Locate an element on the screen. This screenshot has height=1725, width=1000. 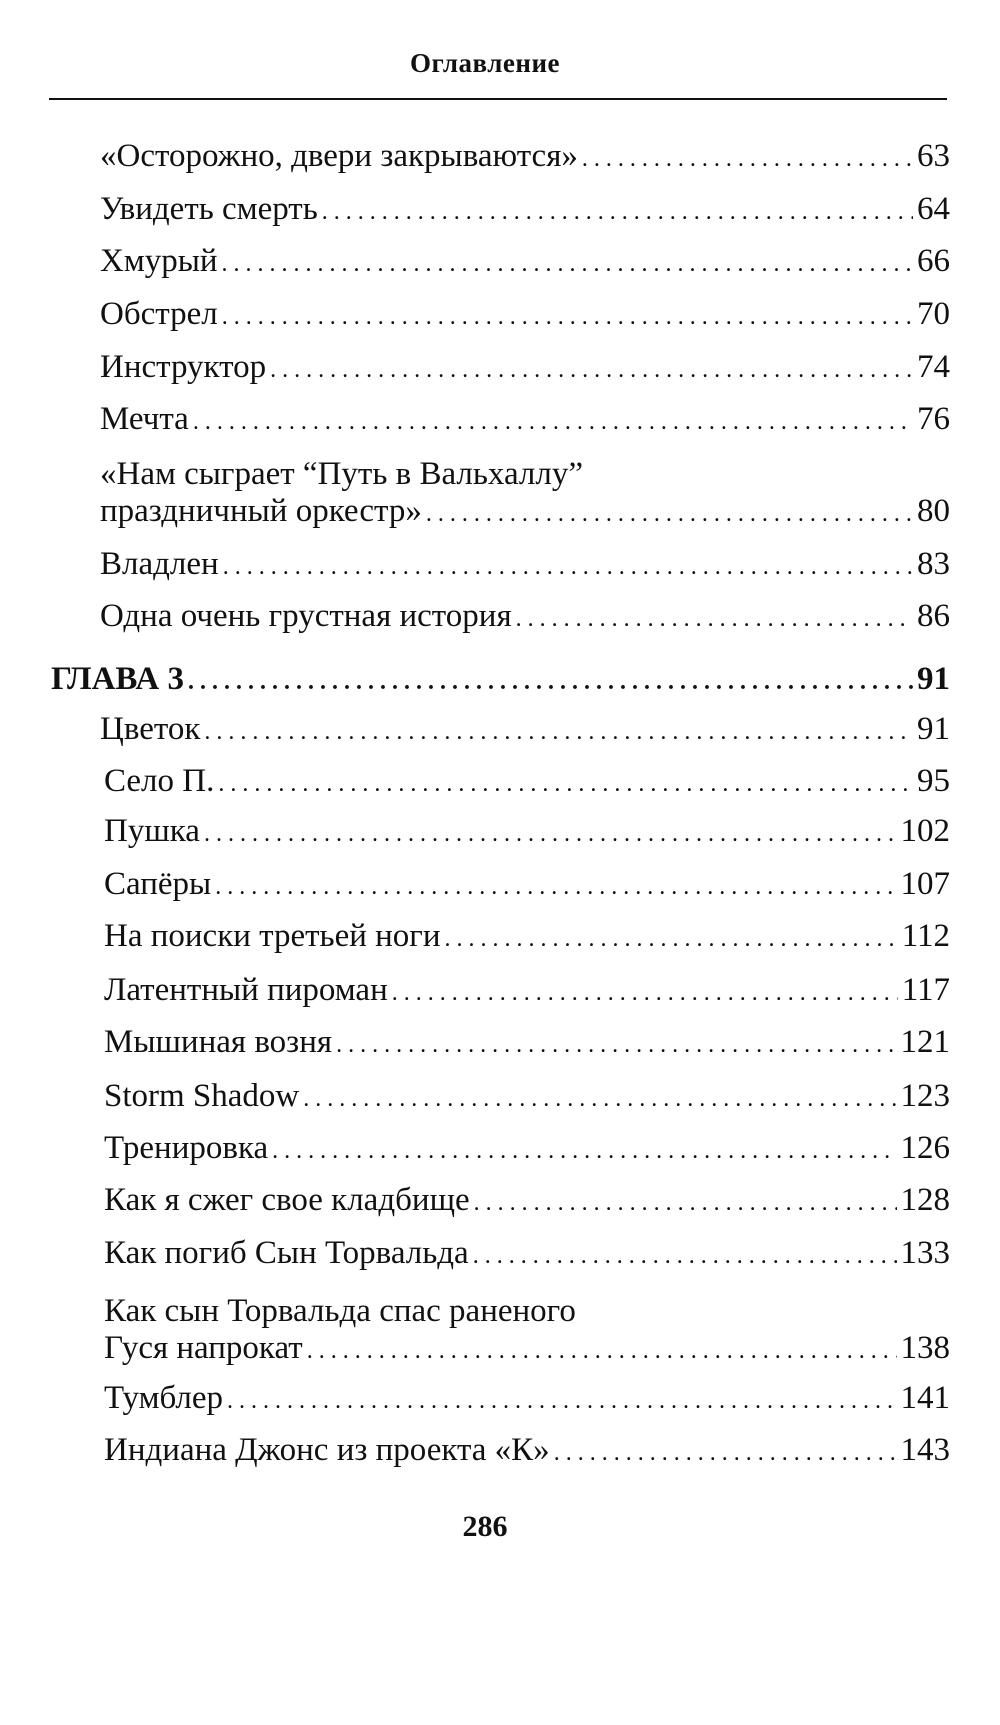
toc-entry-title: Увидеть смерть is located at coordinates (209, 209).